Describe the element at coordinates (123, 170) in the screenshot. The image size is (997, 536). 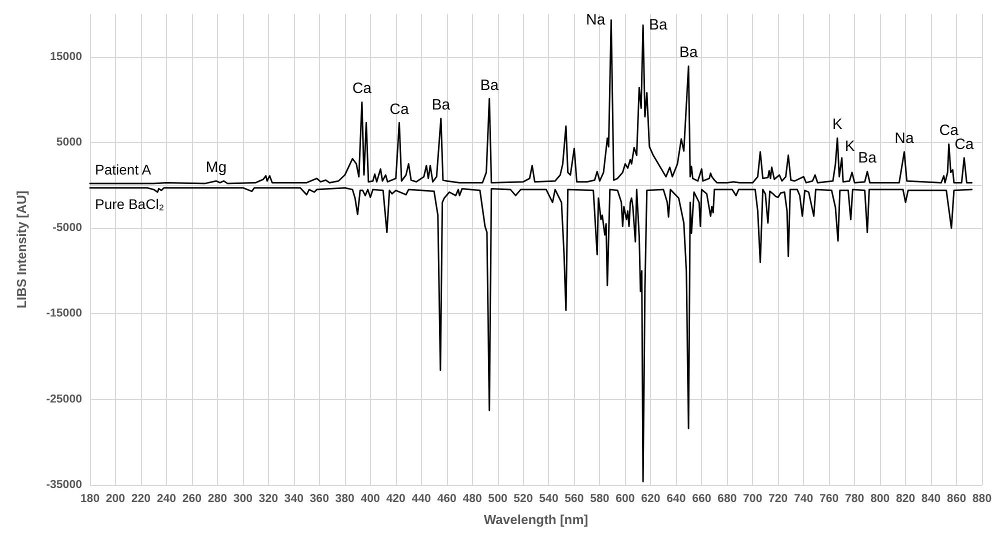
I see `series-label: Patient A` at that location.